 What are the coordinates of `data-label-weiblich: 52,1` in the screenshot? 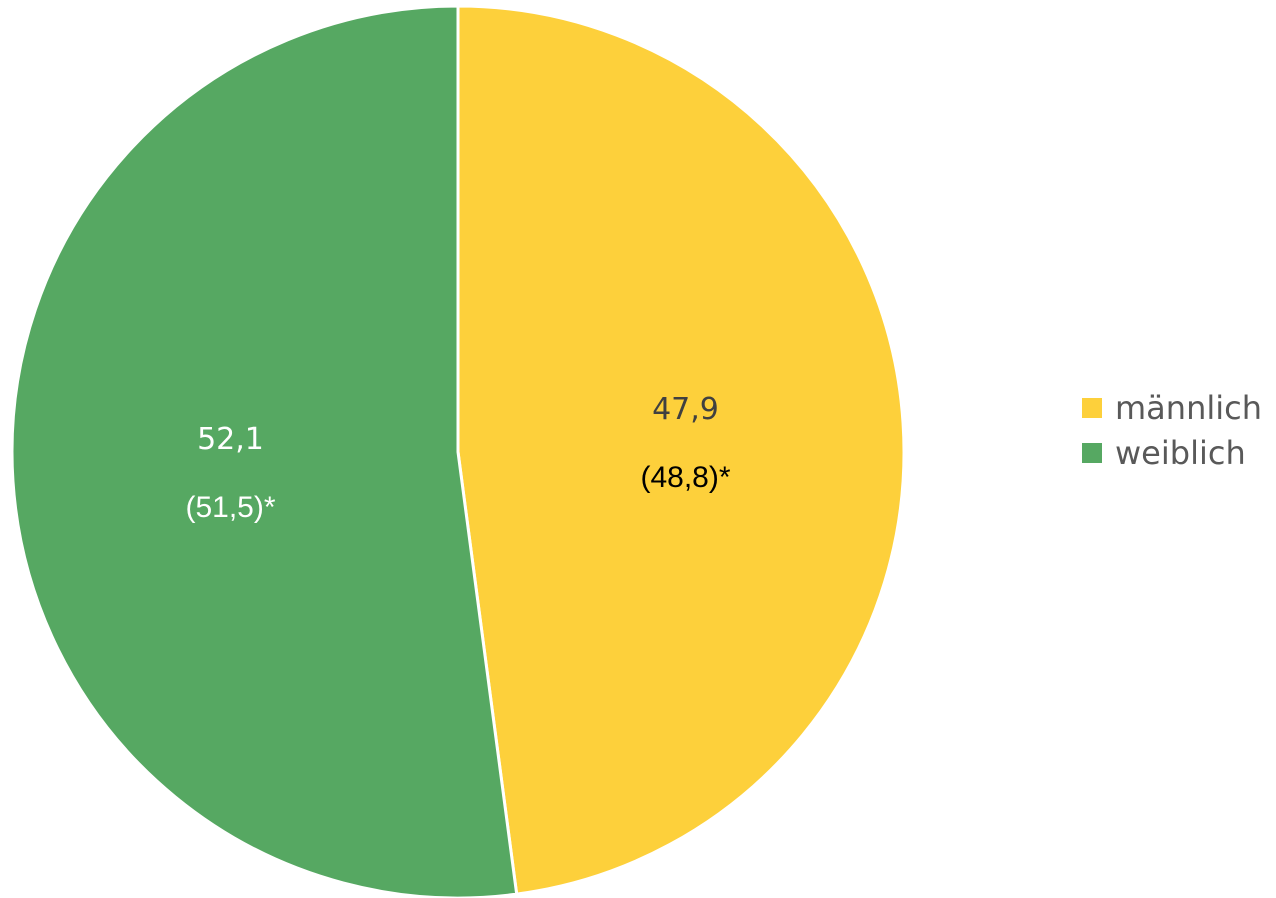 It's located at (230, 439).